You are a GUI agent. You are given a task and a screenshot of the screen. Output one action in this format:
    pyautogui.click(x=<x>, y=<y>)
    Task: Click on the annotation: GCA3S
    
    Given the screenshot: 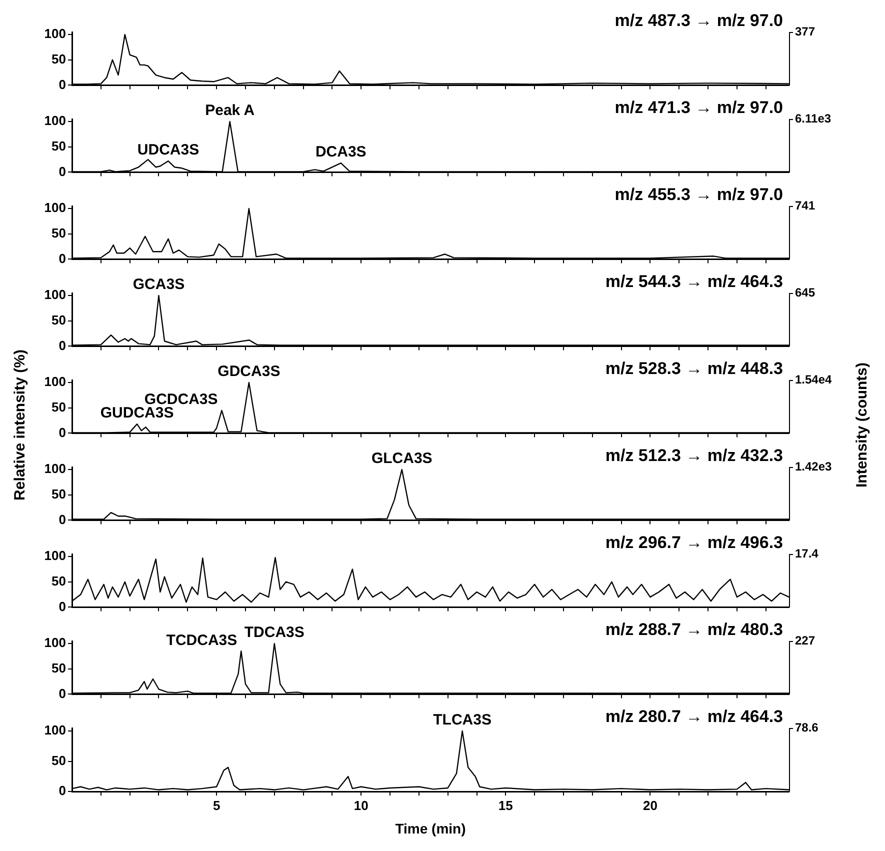 What is the action you would take?
    pyautogui.click(x=158, y=285)
    